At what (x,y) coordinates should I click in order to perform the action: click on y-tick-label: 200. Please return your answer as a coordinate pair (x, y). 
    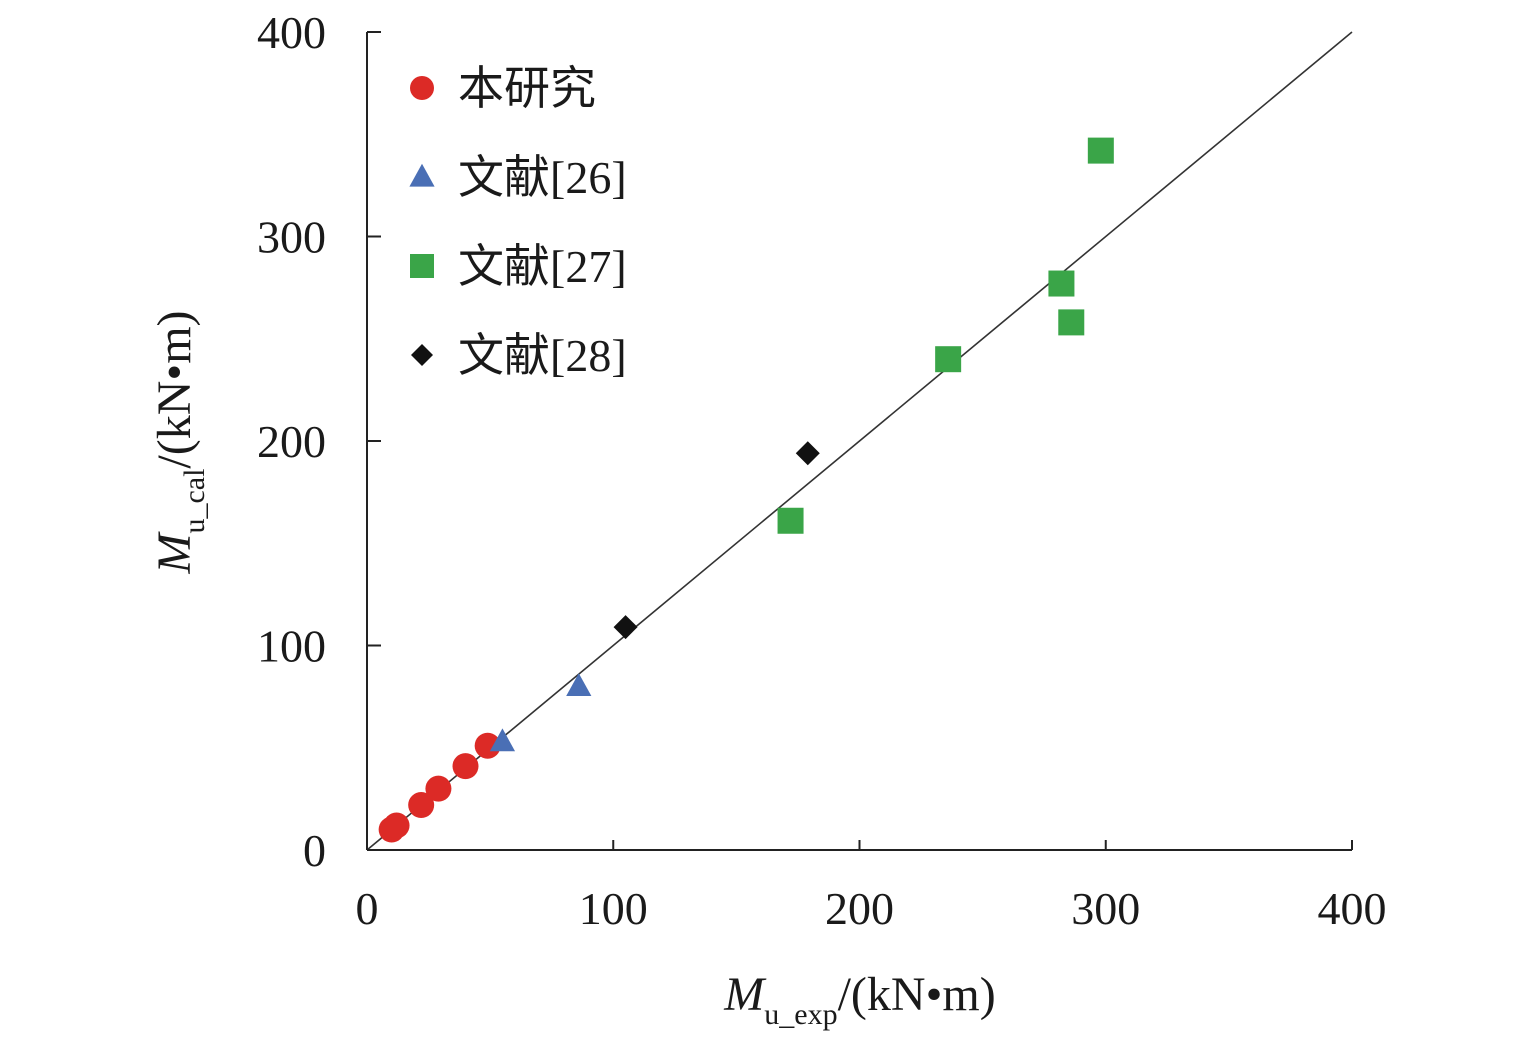
    Looking at the image, I should click on (291, 441).